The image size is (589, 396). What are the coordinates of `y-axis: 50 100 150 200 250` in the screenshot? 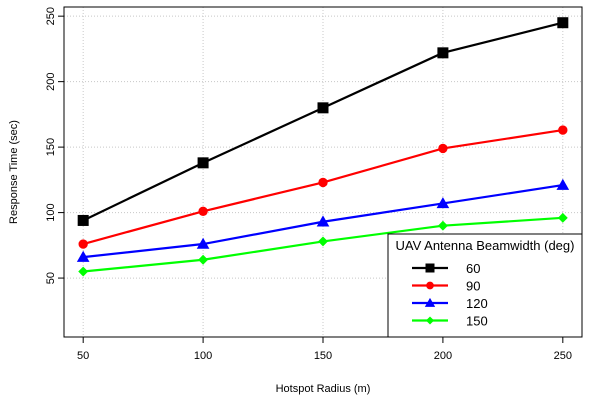 It's located at (54, 145).